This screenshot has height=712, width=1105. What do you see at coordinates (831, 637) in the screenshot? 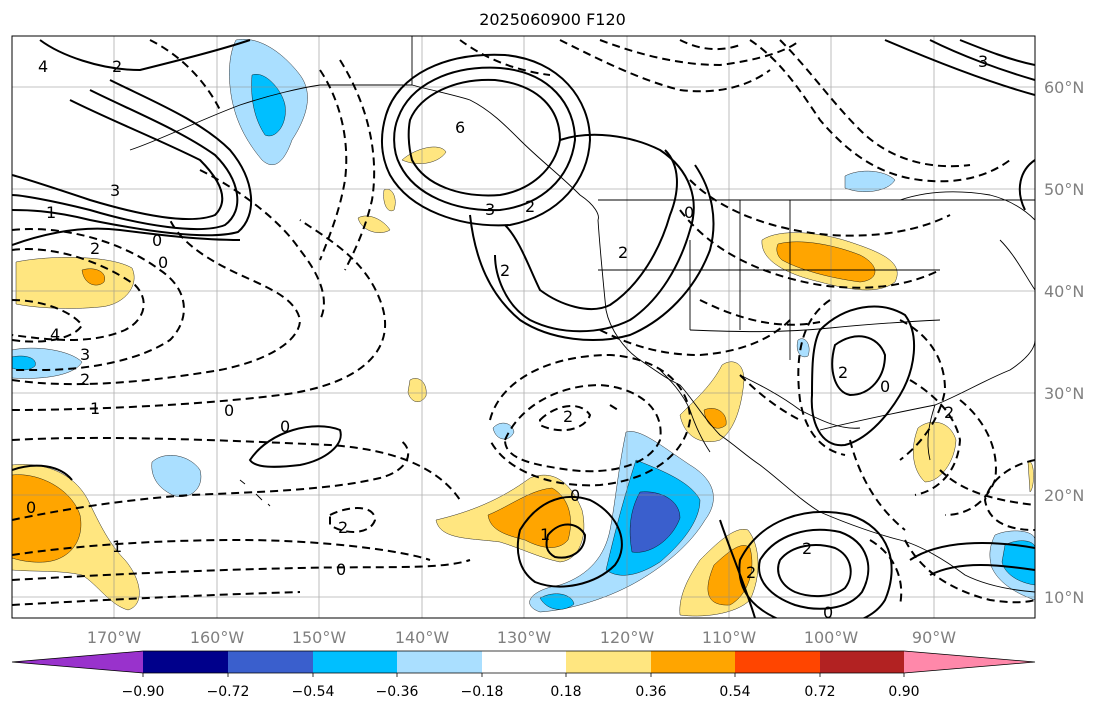
I see `lon-label: 100°W` at bounding box center [831, 637].